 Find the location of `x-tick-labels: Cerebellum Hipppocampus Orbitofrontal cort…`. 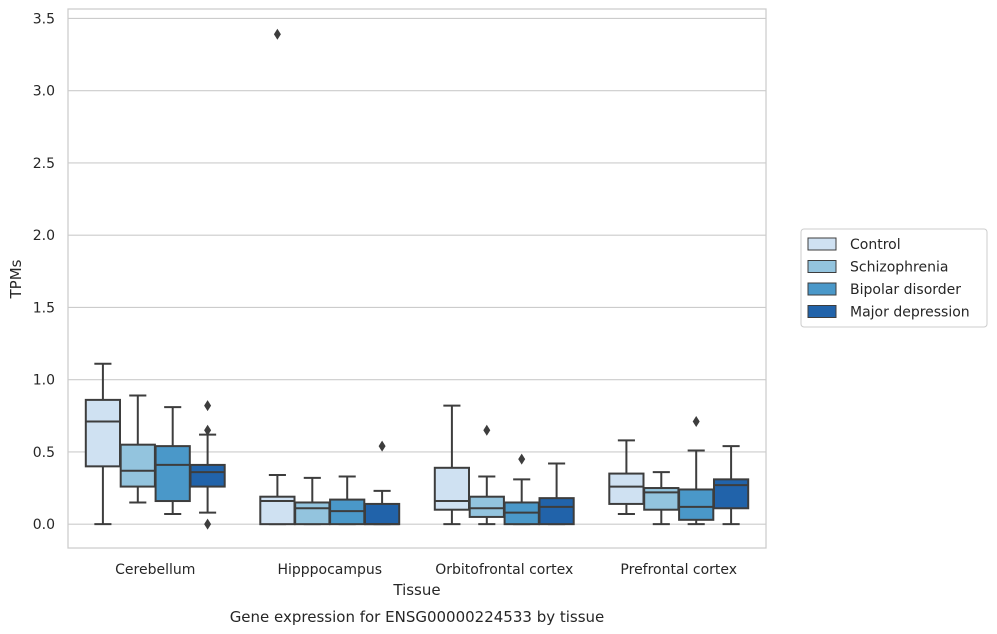

x-tick-labels: Cerebellum Hipppocampus Orbitofrontal cort… is located at coordinates (426, 570).